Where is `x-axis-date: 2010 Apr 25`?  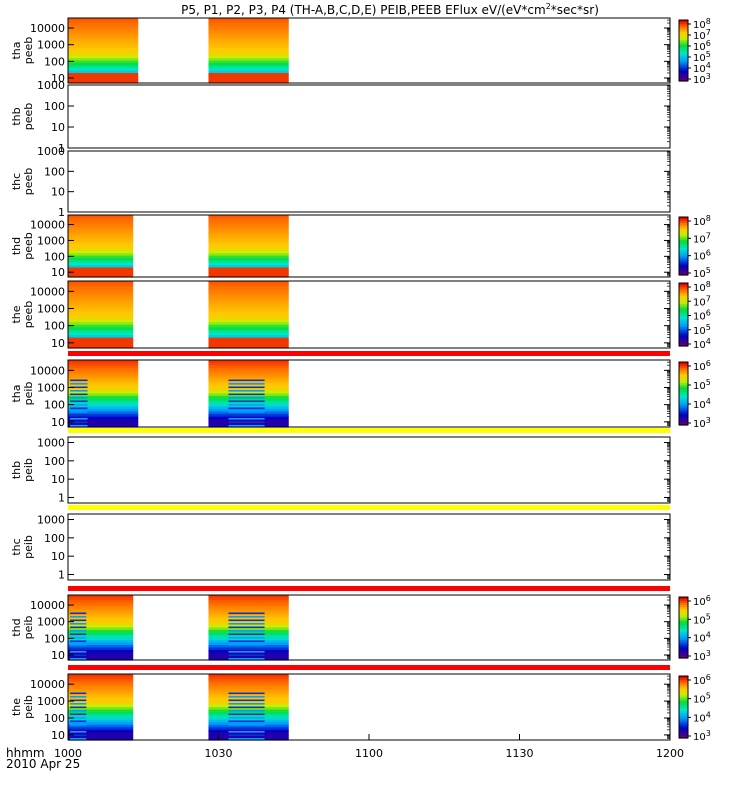
x-axis-date: 2010 Apr 25 is located at coordinates (43, 764).